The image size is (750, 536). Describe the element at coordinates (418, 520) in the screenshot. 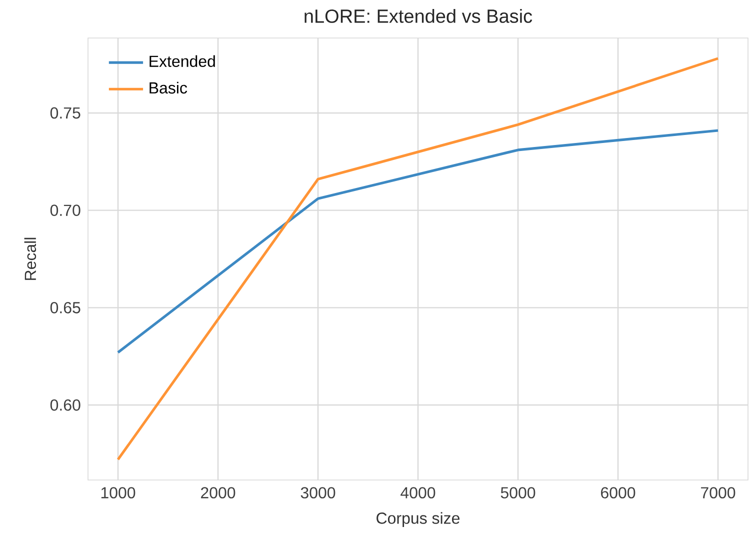

I see `x-axis-title: Corpus size` at that location.